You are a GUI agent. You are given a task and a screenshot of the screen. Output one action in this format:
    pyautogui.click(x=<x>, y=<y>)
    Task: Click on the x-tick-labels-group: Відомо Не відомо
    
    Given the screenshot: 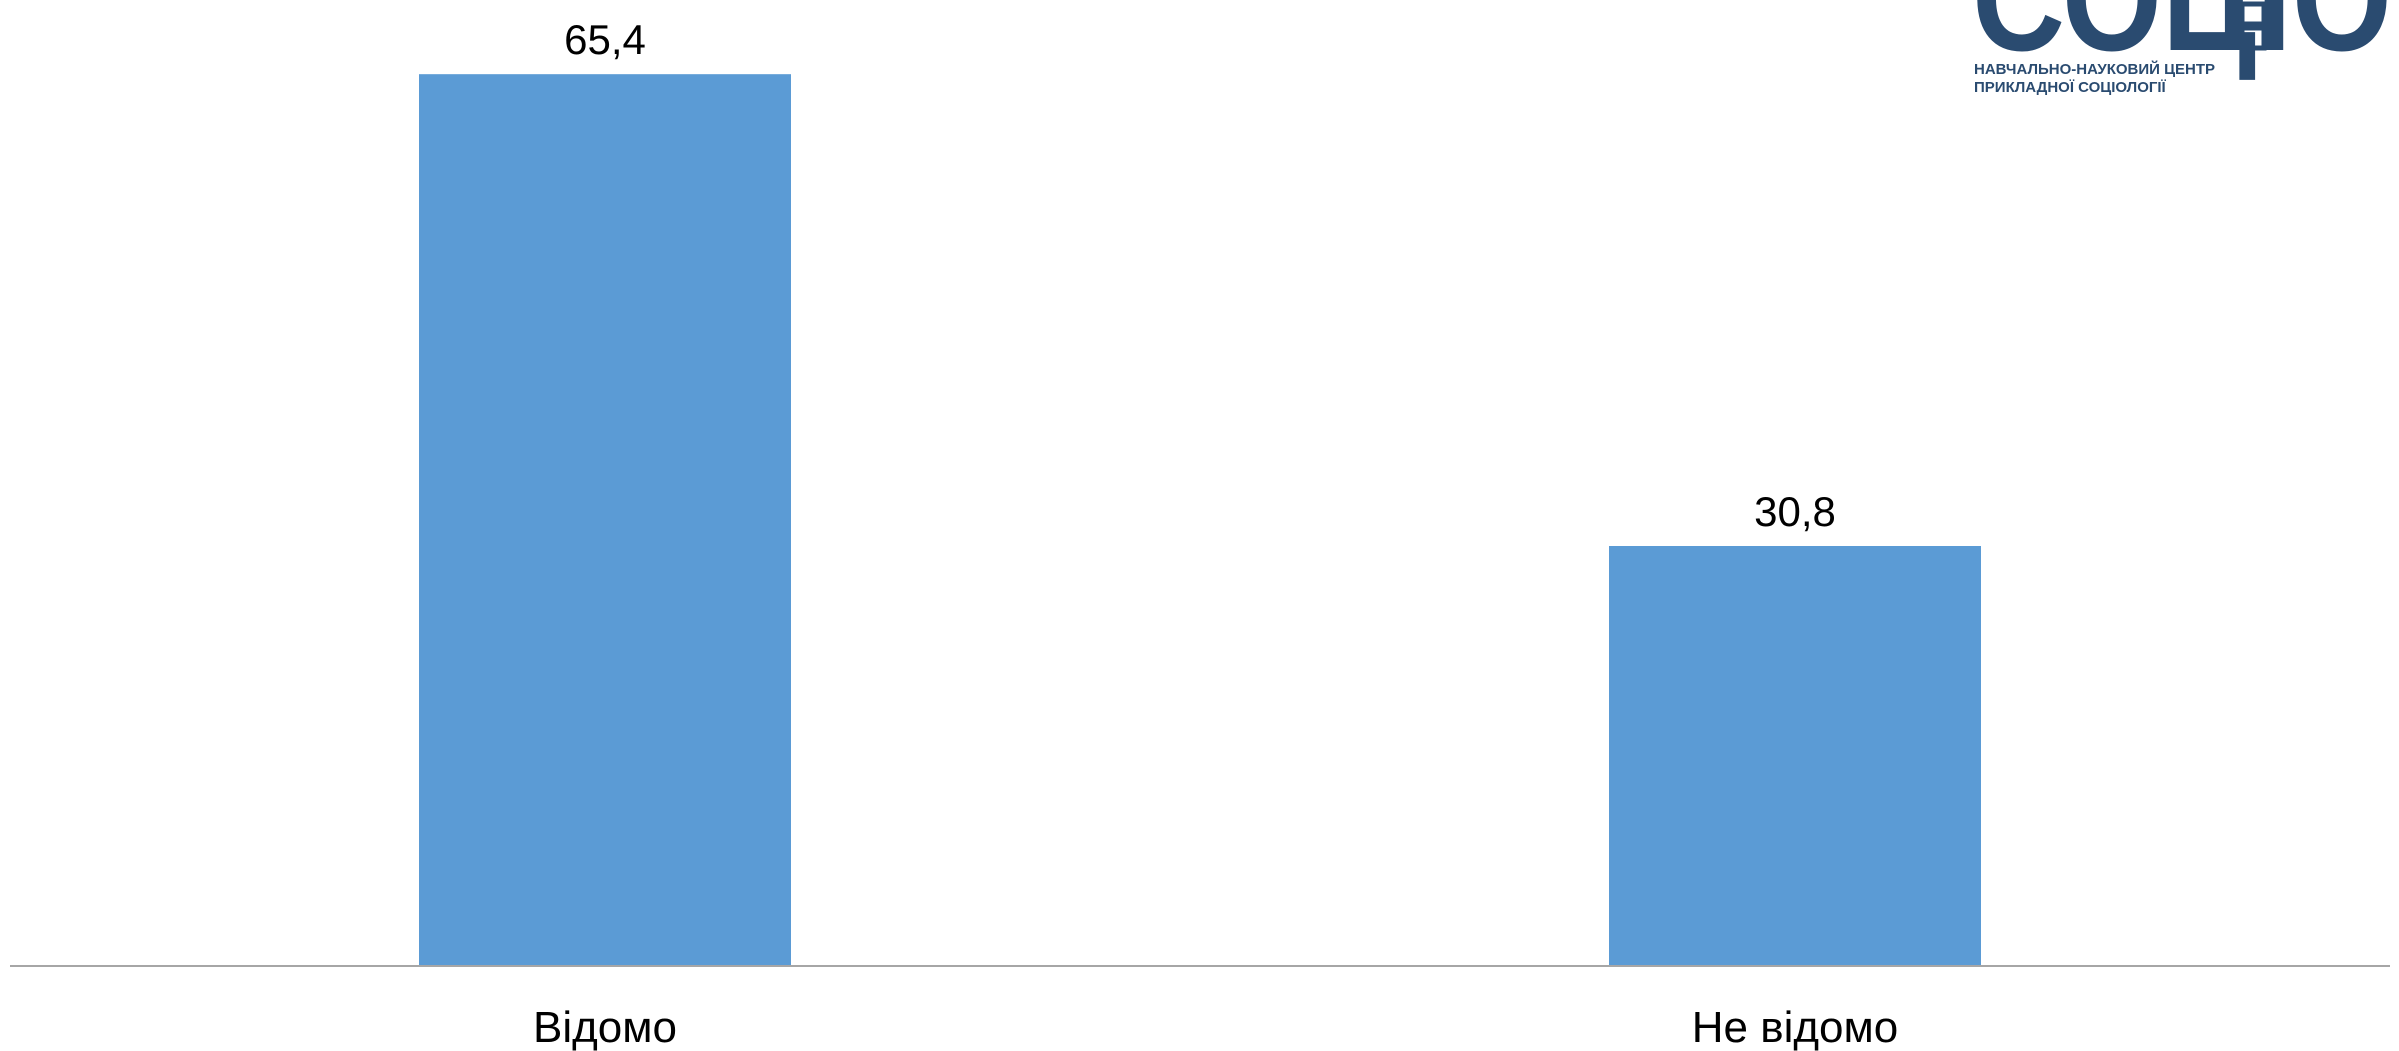 What is the action you would take?
    pyautogui.click(x=1215, y=1027)
    